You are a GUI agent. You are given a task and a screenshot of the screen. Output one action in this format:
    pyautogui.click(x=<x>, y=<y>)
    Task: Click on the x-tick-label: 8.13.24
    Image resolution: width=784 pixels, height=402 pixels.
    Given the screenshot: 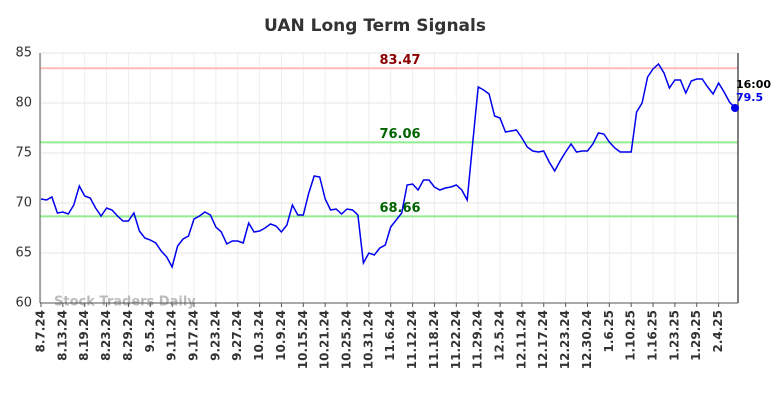 What is the action you would take?
    pyautogui.click(x=62, y=335)
    